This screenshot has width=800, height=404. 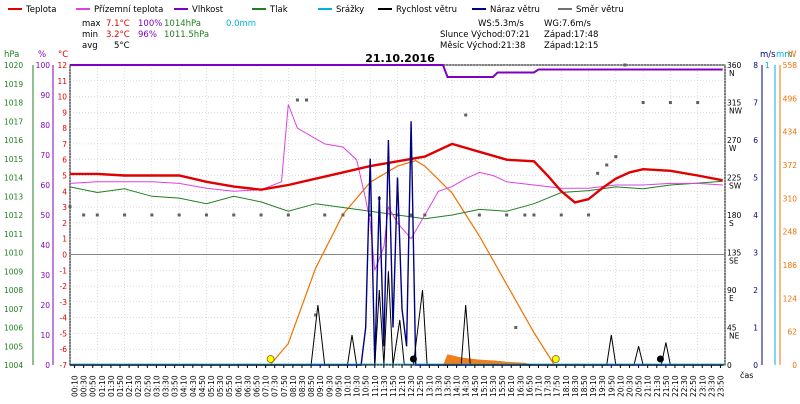 I want to click on x-tick-label: 08:30, so click(x=302, y=386).